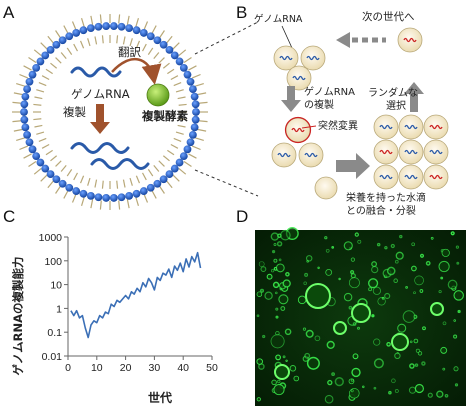  Describe the element at coordinates (396, 105) in the screenshot. I see `random-selection-label-2: 選択` at that location.